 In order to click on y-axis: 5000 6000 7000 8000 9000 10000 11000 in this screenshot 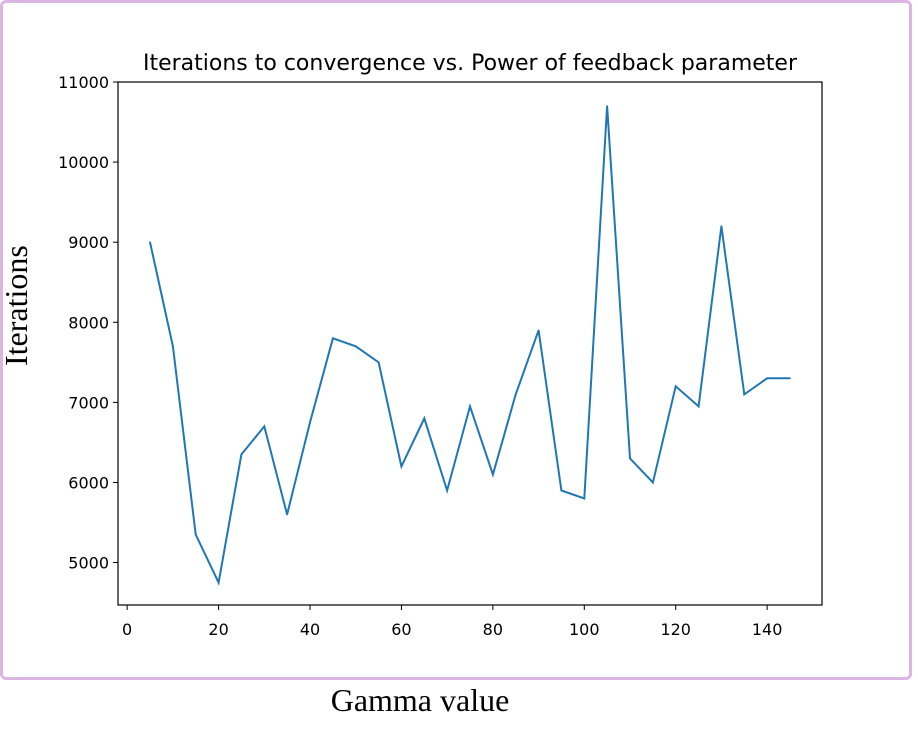, I will do `click(88, 323)`.